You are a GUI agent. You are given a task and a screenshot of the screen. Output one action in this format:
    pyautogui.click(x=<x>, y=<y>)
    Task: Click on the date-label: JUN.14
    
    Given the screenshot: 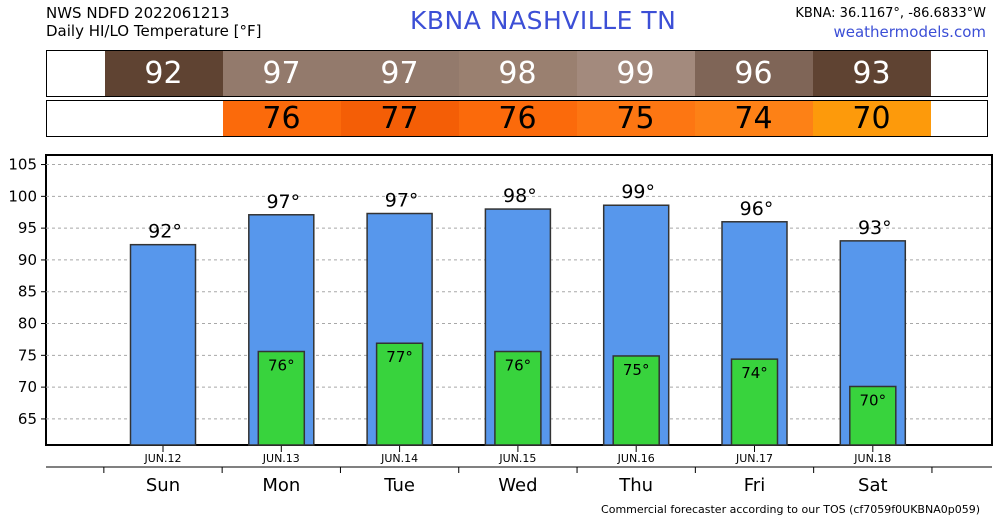 What is the action you would take?
    pyautogui.click(x=399, y=458)
    